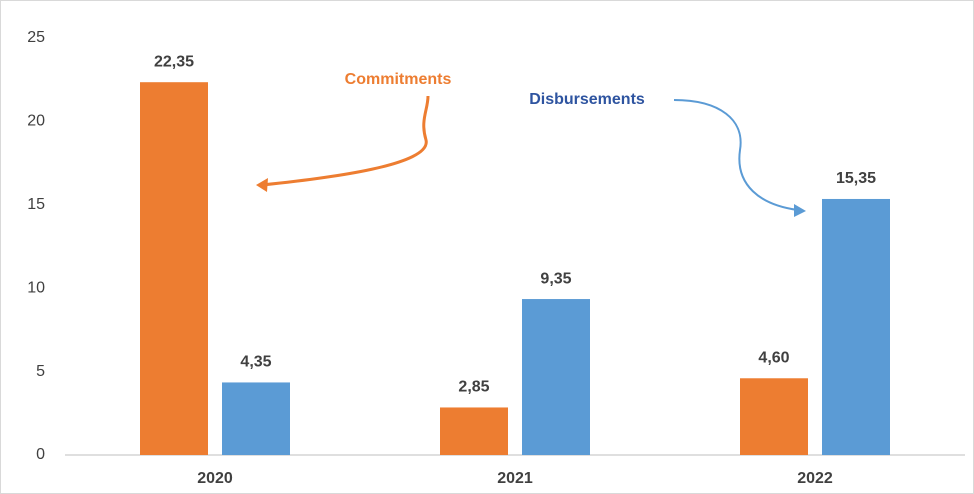 The image size is (974, 494). Describe the element at coordinates (773, 357) in the screenshot. I see `value-label: 4,60` at that location.